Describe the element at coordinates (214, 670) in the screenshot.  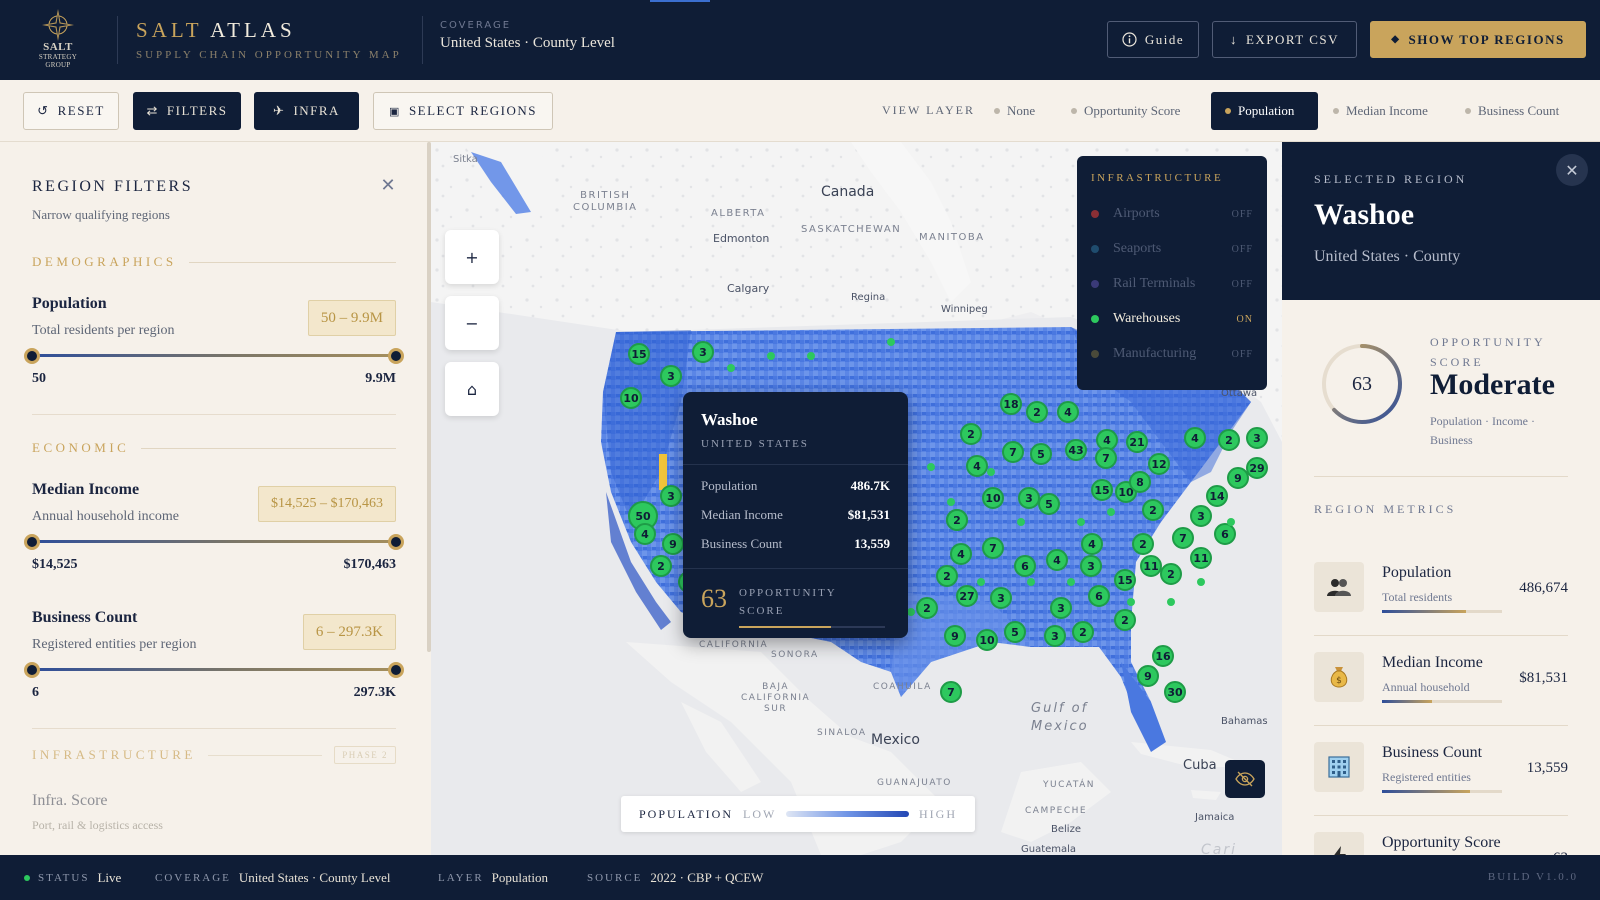
I see `business-slider` at that location.